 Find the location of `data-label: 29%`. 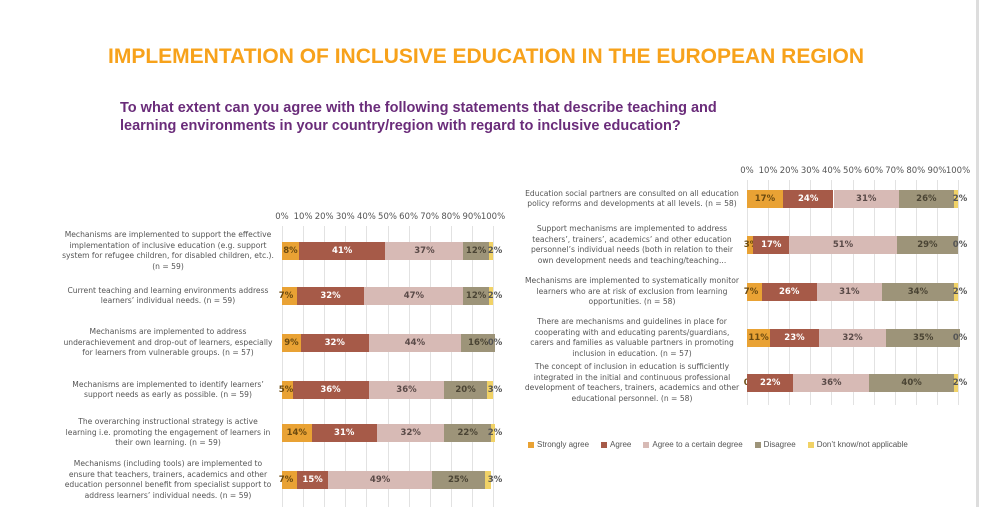

data-label: 29% is located at coordinates (927, 245).